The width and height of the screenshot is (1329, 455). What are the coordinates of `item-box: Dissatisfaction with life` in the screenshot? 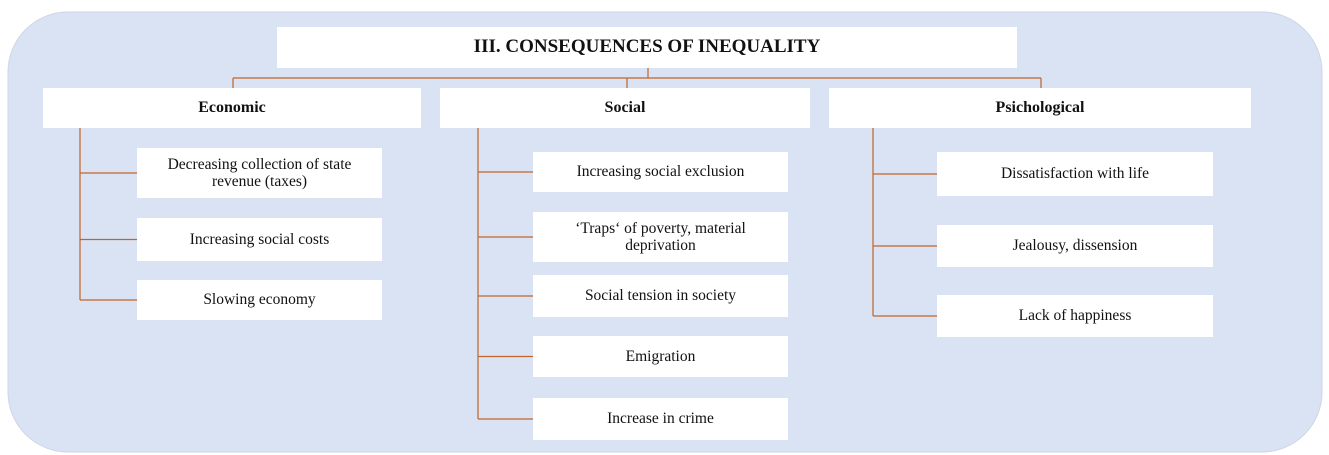 It's located at (1075, 174).